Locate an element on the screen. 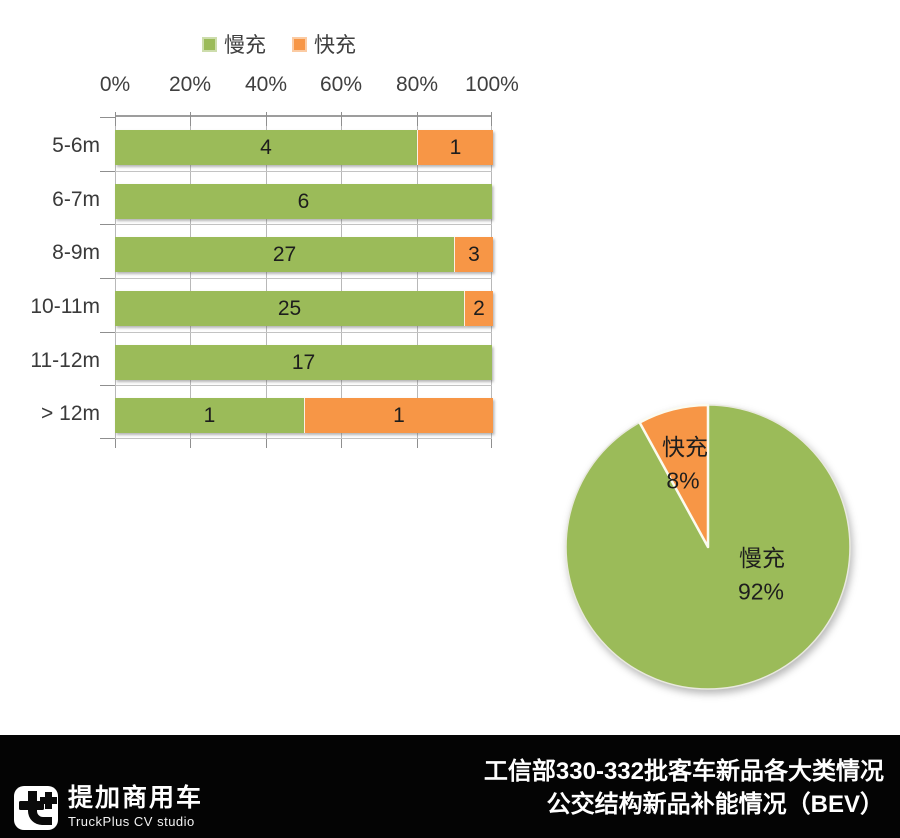 Image resolution: width=900 pixels, height=838 pixels. chart-title-line2: 公交结构新品补能情况（BEV） is located at coordinates (715, 804).